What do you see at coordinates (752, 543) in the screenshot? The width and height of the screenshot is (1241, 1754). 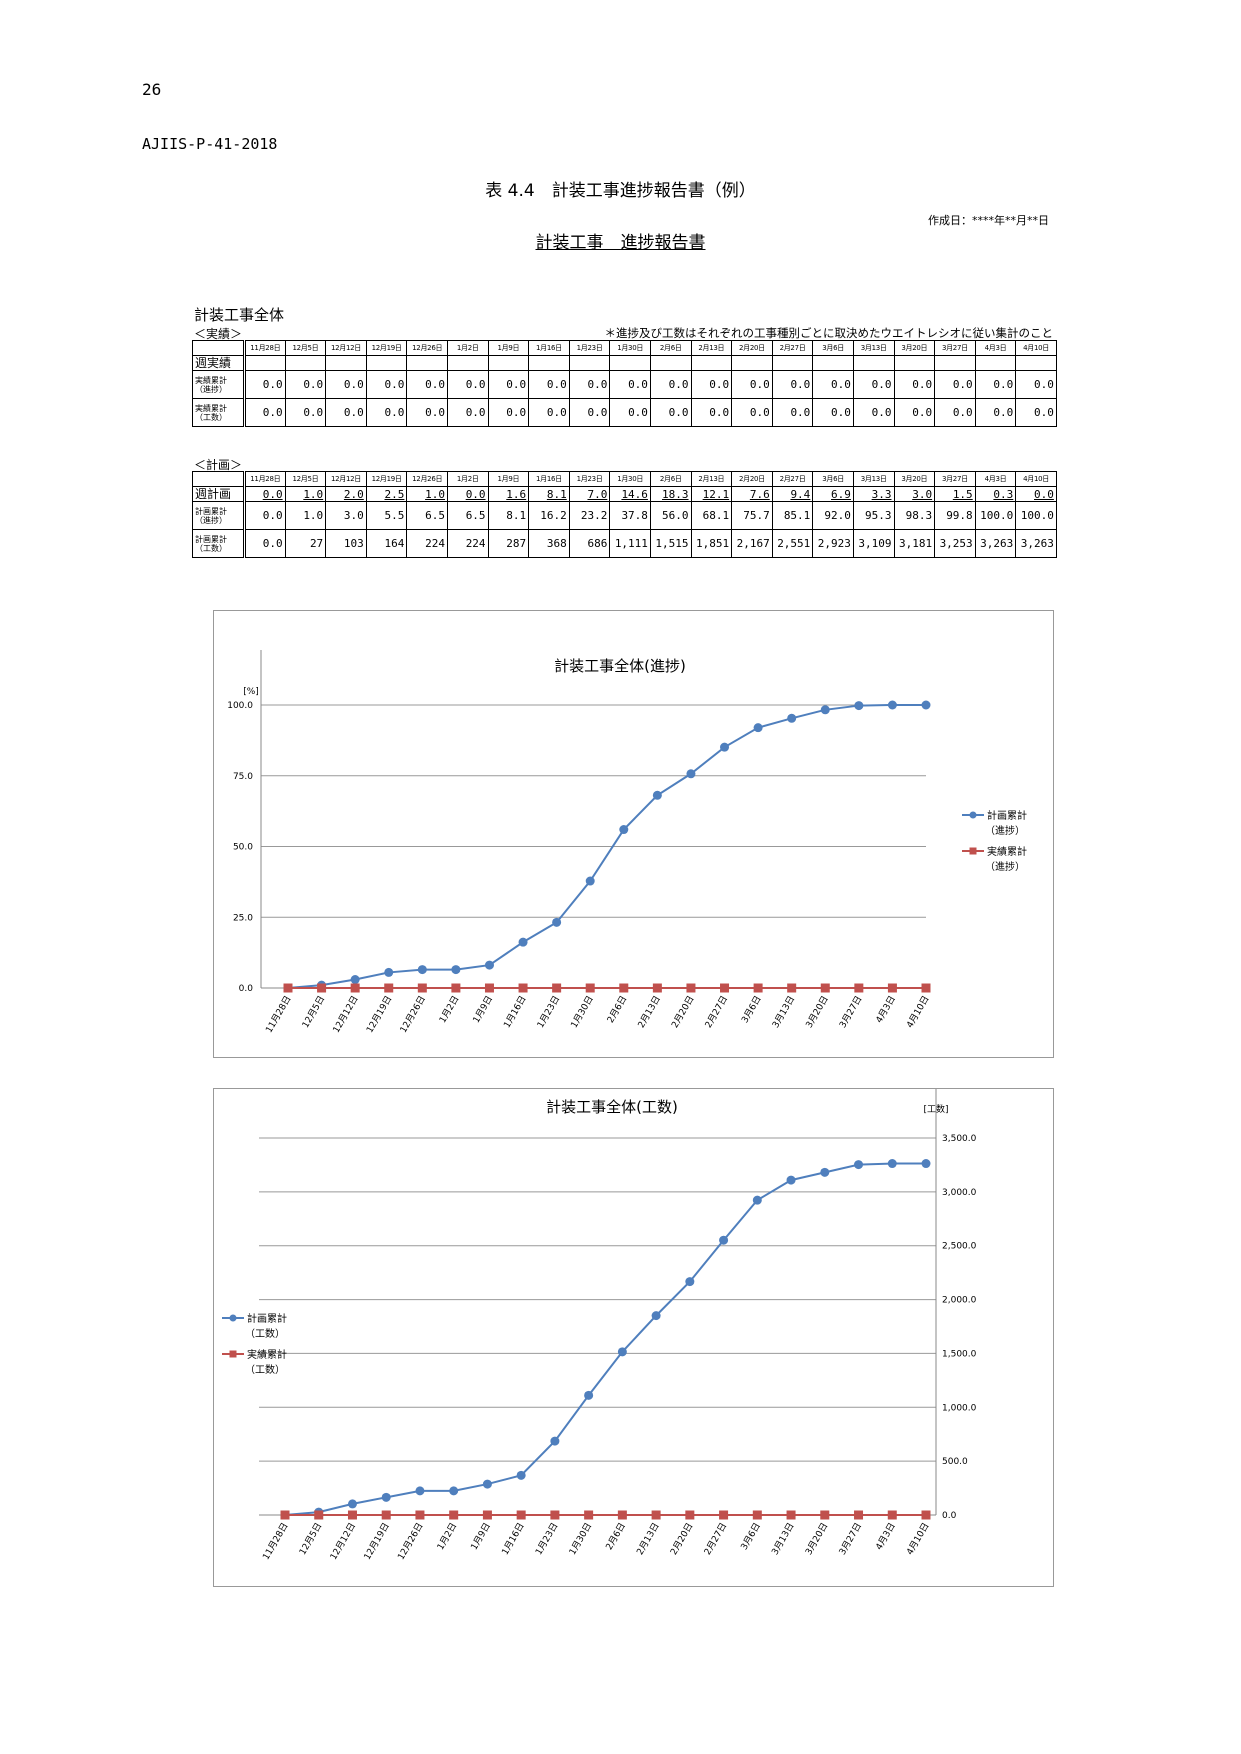 I see `plan-cell: 2,167` at bounding box center [752, 543].